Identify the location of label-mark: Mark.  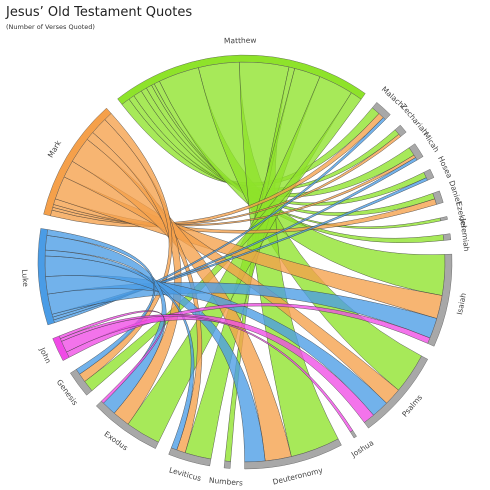
(55, 148).